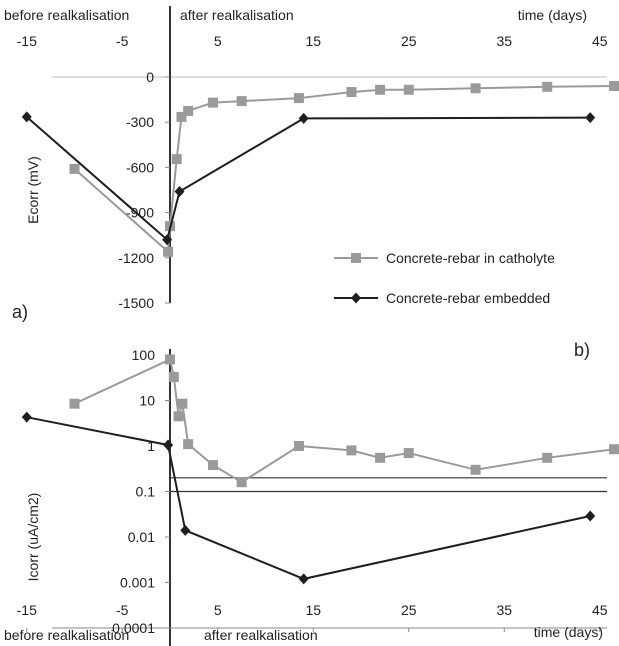 Image resolution: width=619 pixels, height=646 pixels. What do you see at coordinates (27, 610) in the screenshot?
I see `x-tick-label-bottom: -15` at bounding box center [27, 610].